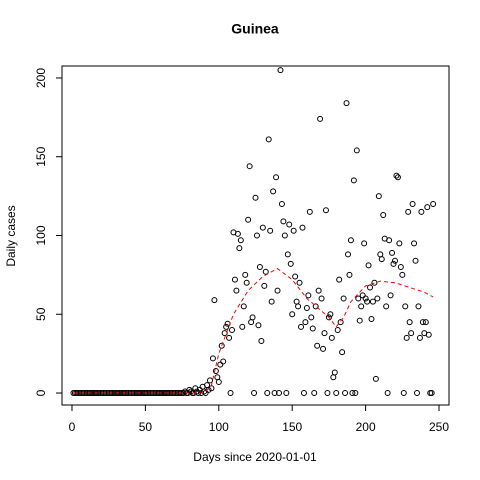 Image resolution: width=480 pixels, height=480 pixels. What do you see at coordinates (439, 427) in the screenshot?
I see `x-tick-label: 250` at bounding box center [439, 427].